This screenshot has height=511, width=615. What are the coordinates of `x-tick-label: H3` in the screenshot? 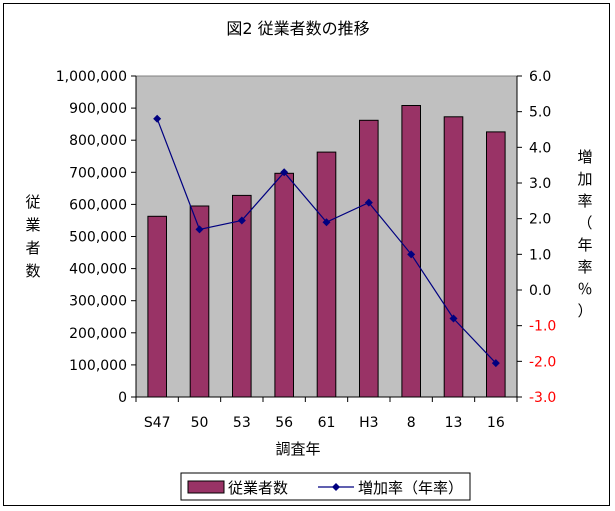 It's located at (368, 423).